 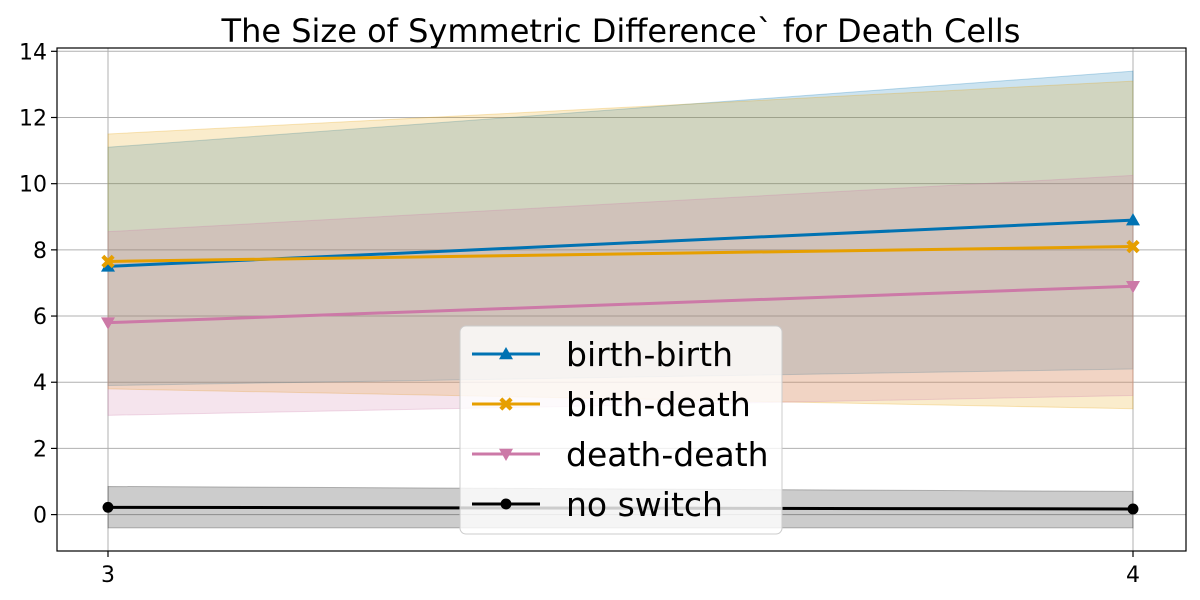 What do you see at coordinates (108, 575) in the screenshot?
I see `x-tick-label: 3` at bounding box center [108, 575].